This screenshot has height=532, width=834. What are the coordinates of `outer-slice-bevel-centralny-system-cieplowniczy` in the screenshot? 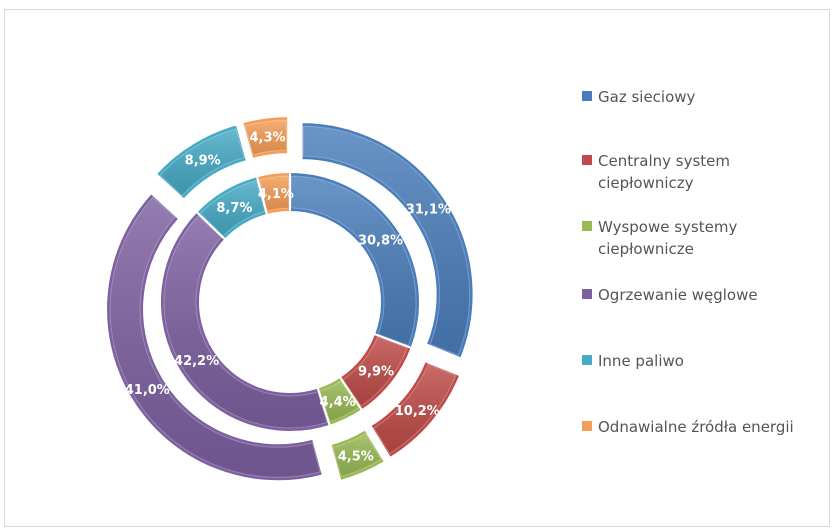 It's located at (415, 409).